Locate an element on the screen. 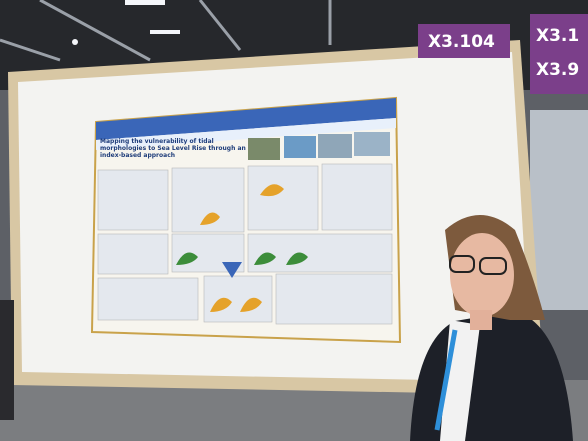  poster-header is located at coordinates (246, 119).